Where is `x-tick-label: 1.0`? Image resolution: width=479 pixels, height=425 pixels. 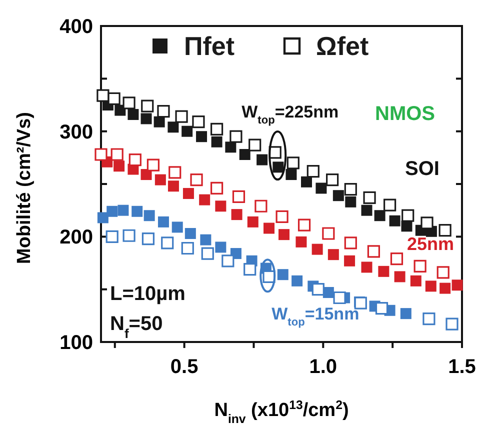 x-tick-label: 1.0 is located at coordinates (323, 367).